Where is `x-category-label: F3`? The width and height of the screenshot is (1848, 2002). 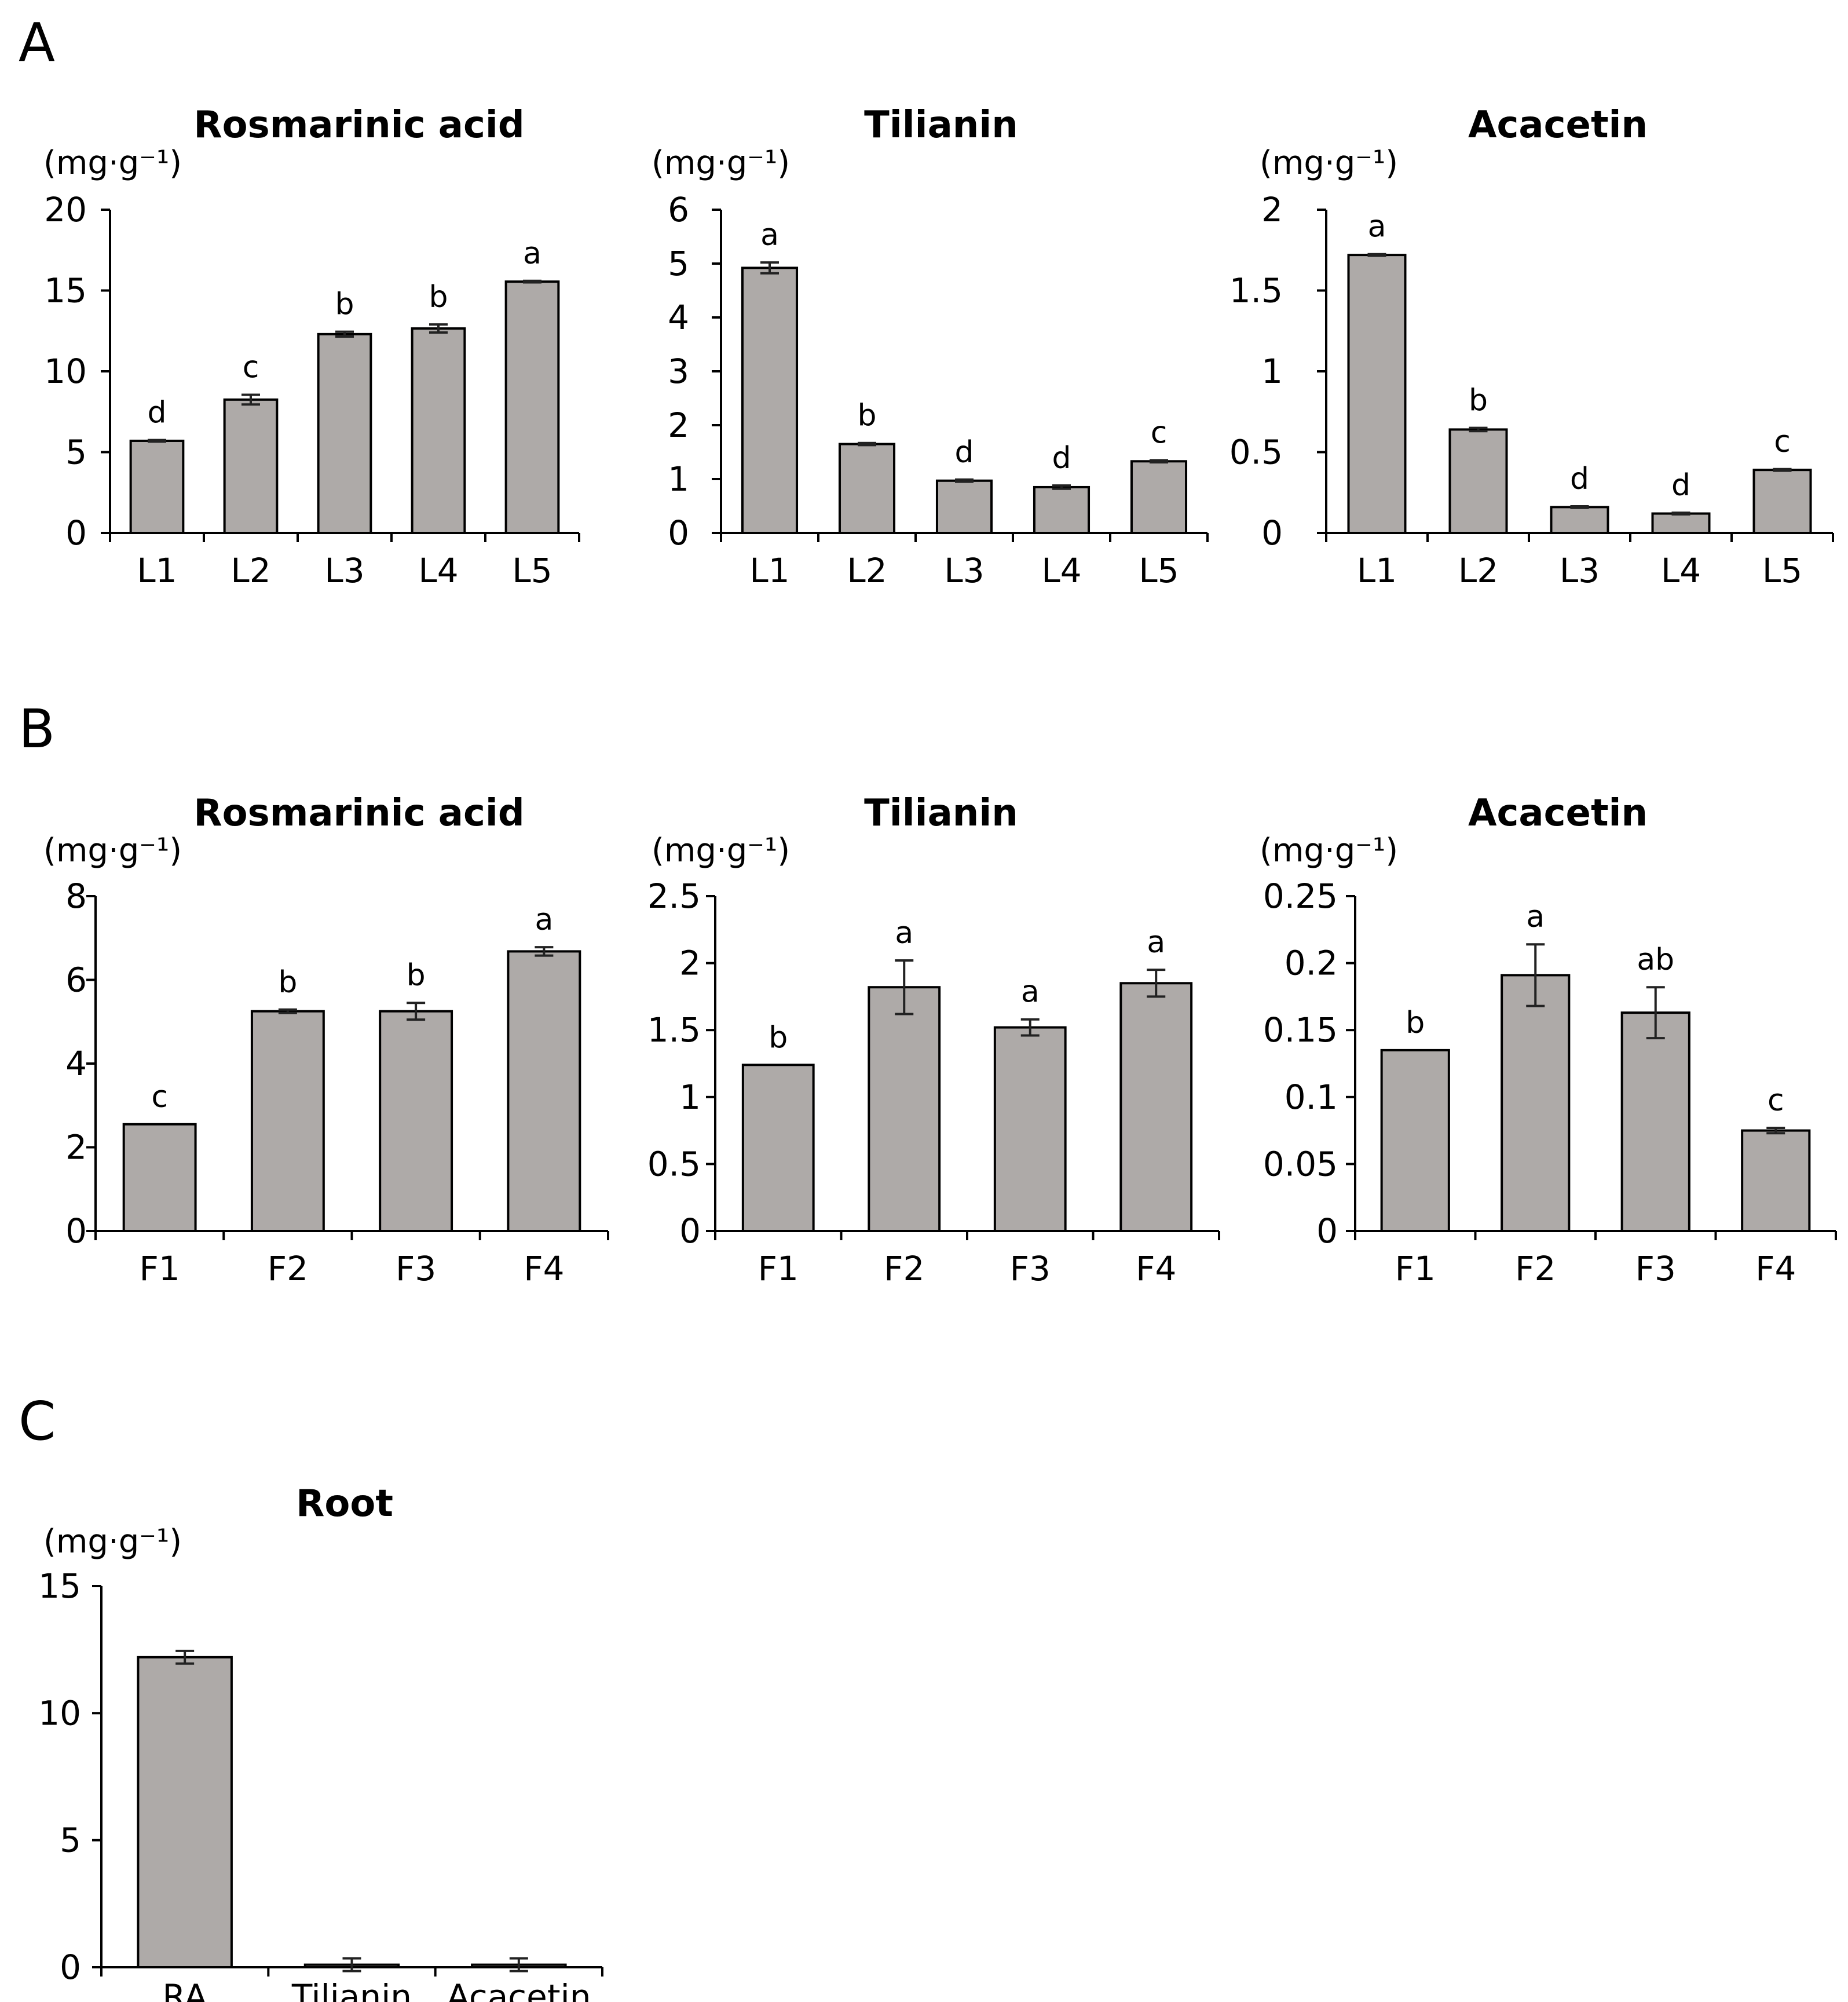 x-category-label: F3 is located at coordinates (416, 1269).